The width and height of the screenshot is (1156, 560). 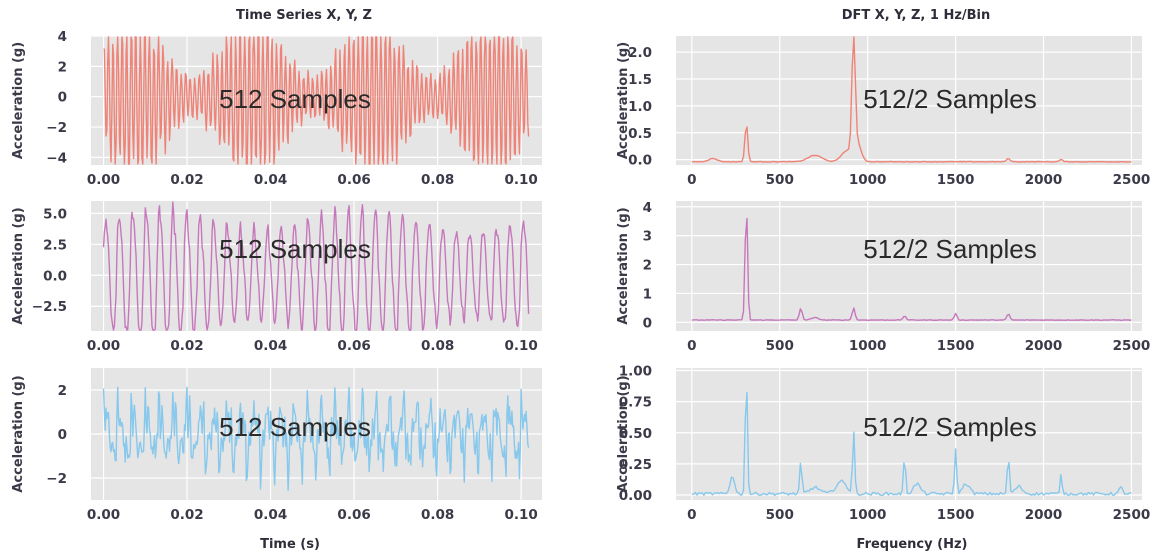 What do you see at coordinates (912, 544) in the screenshot?
I see `right-x-axis-label: Frequency (Hz)` at bounding box center [912, 544].